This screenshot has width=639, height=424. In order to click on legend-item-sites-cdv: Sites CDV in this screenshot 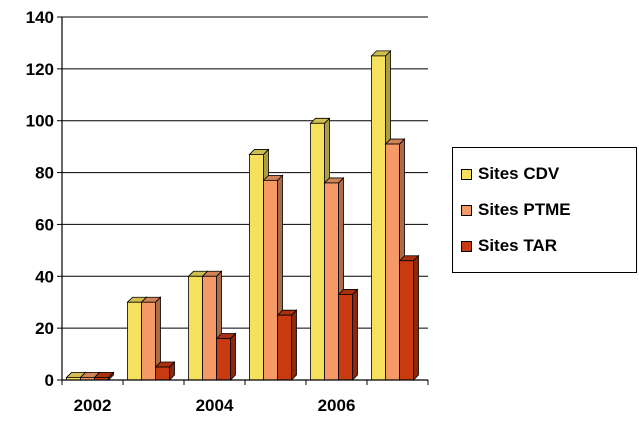, I will do `click(510, 174)`.